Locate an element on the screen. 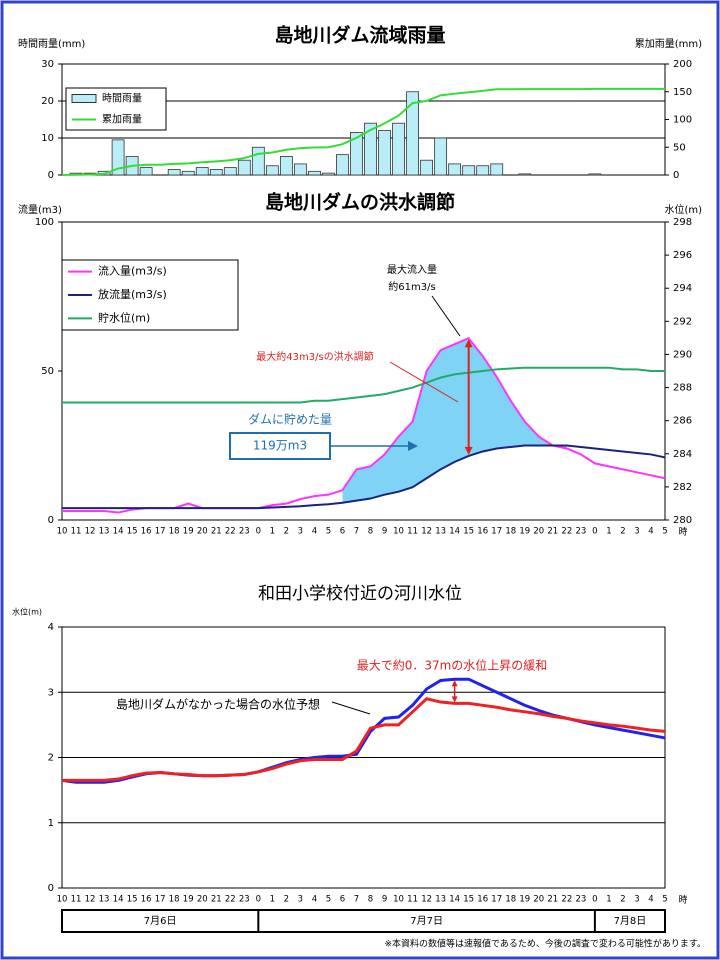  x-tick-label: 22 is located at coordinates (230, 532).